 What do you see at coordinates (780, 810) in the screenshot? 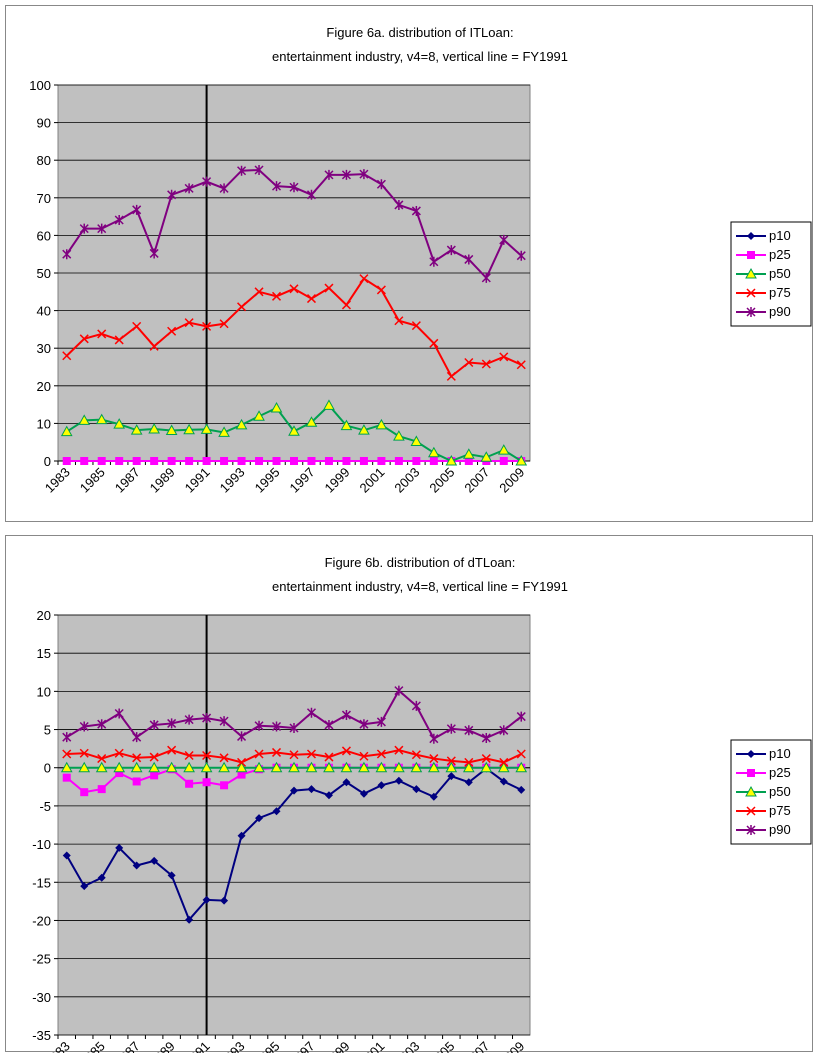
I see `legend-label: p75` at bounding box center [780, 810].